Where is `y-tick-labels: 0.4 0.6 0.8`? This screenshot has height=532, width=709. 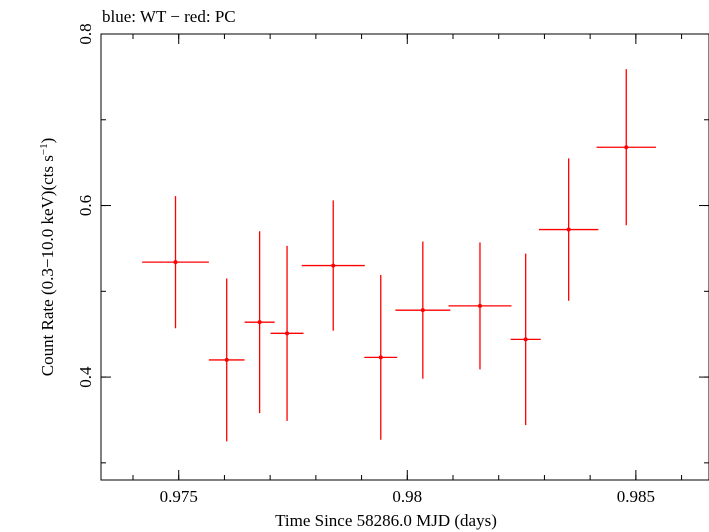 y-tick-labels: 0.4 0.6 0.8 is located at coordinates (85, 205).